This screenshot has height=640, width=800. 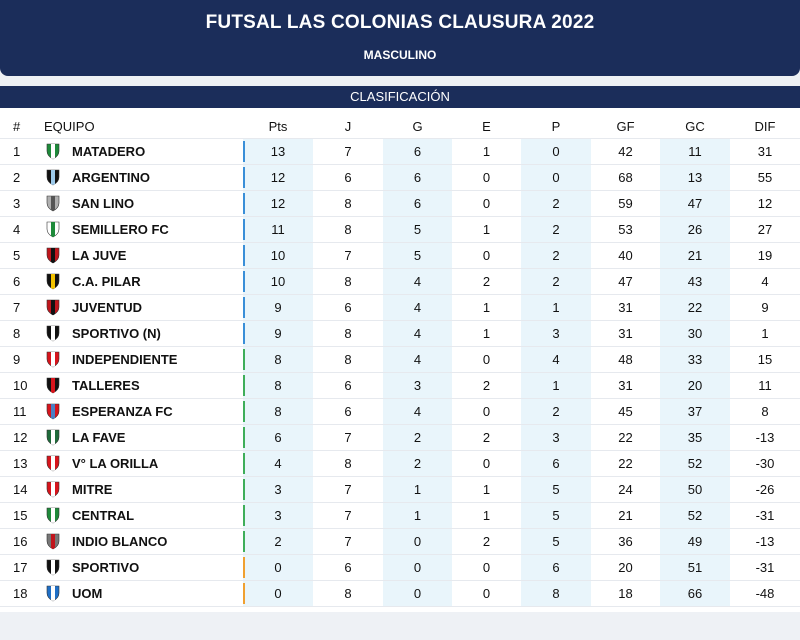 What do you see at coordinates (765, 489) in the screenshot?
I see `cell-goal-diff: -26` at bounding box center [765, 489].